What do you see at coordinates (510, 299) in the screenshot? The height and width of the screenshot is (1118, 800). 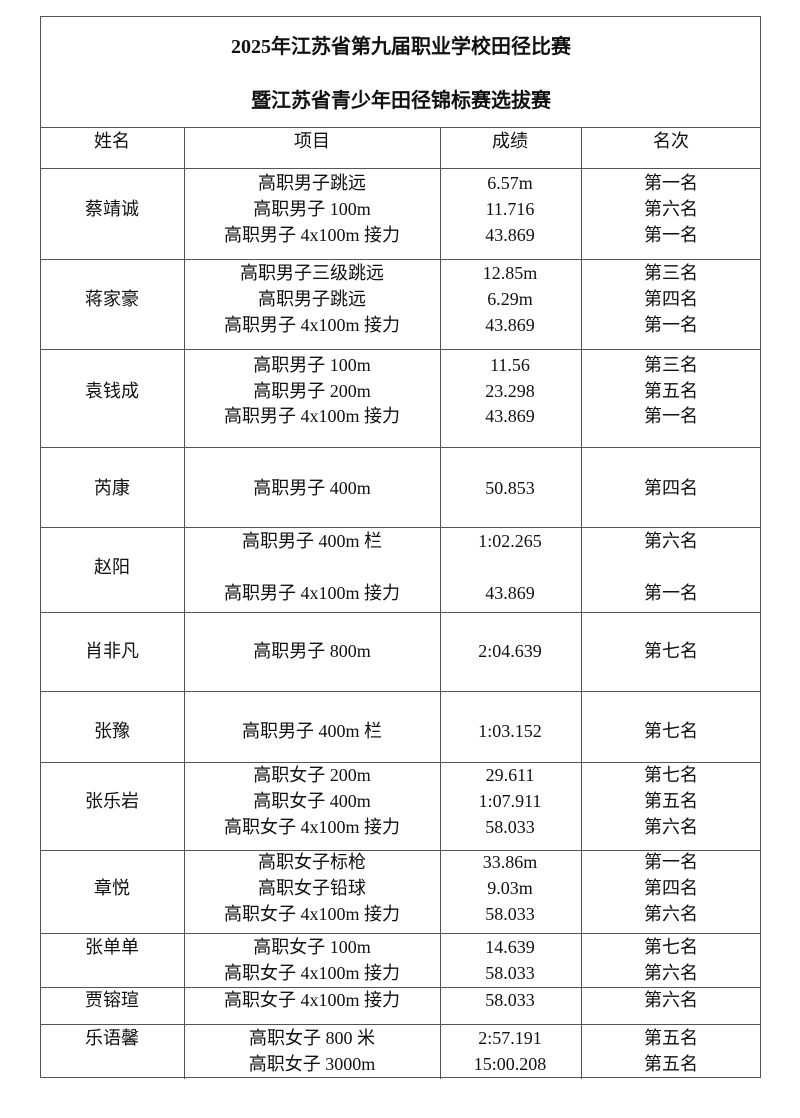 I see `result-cell: 6.29m` at bounding box center [510, 299].